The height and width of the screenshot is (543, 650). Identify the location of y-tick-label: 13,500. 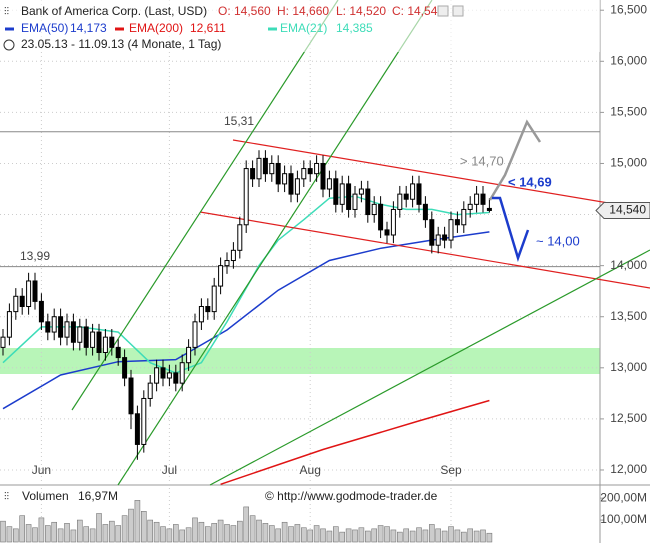
(628, 316).